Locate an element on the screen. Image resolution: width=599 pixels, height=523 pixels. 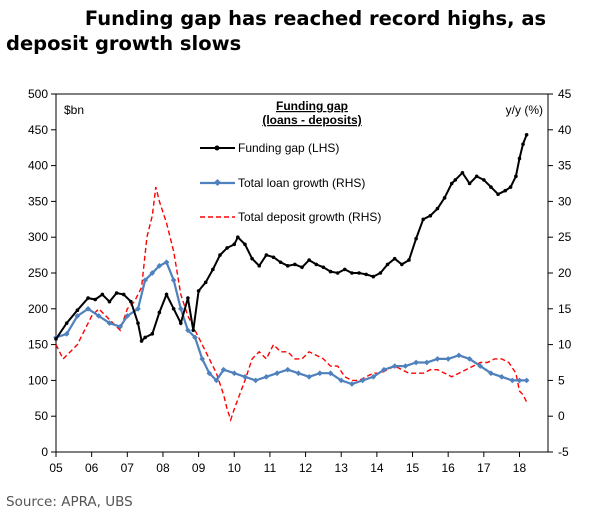
right-tick-label: 25 is located at coordinates (565, 237).